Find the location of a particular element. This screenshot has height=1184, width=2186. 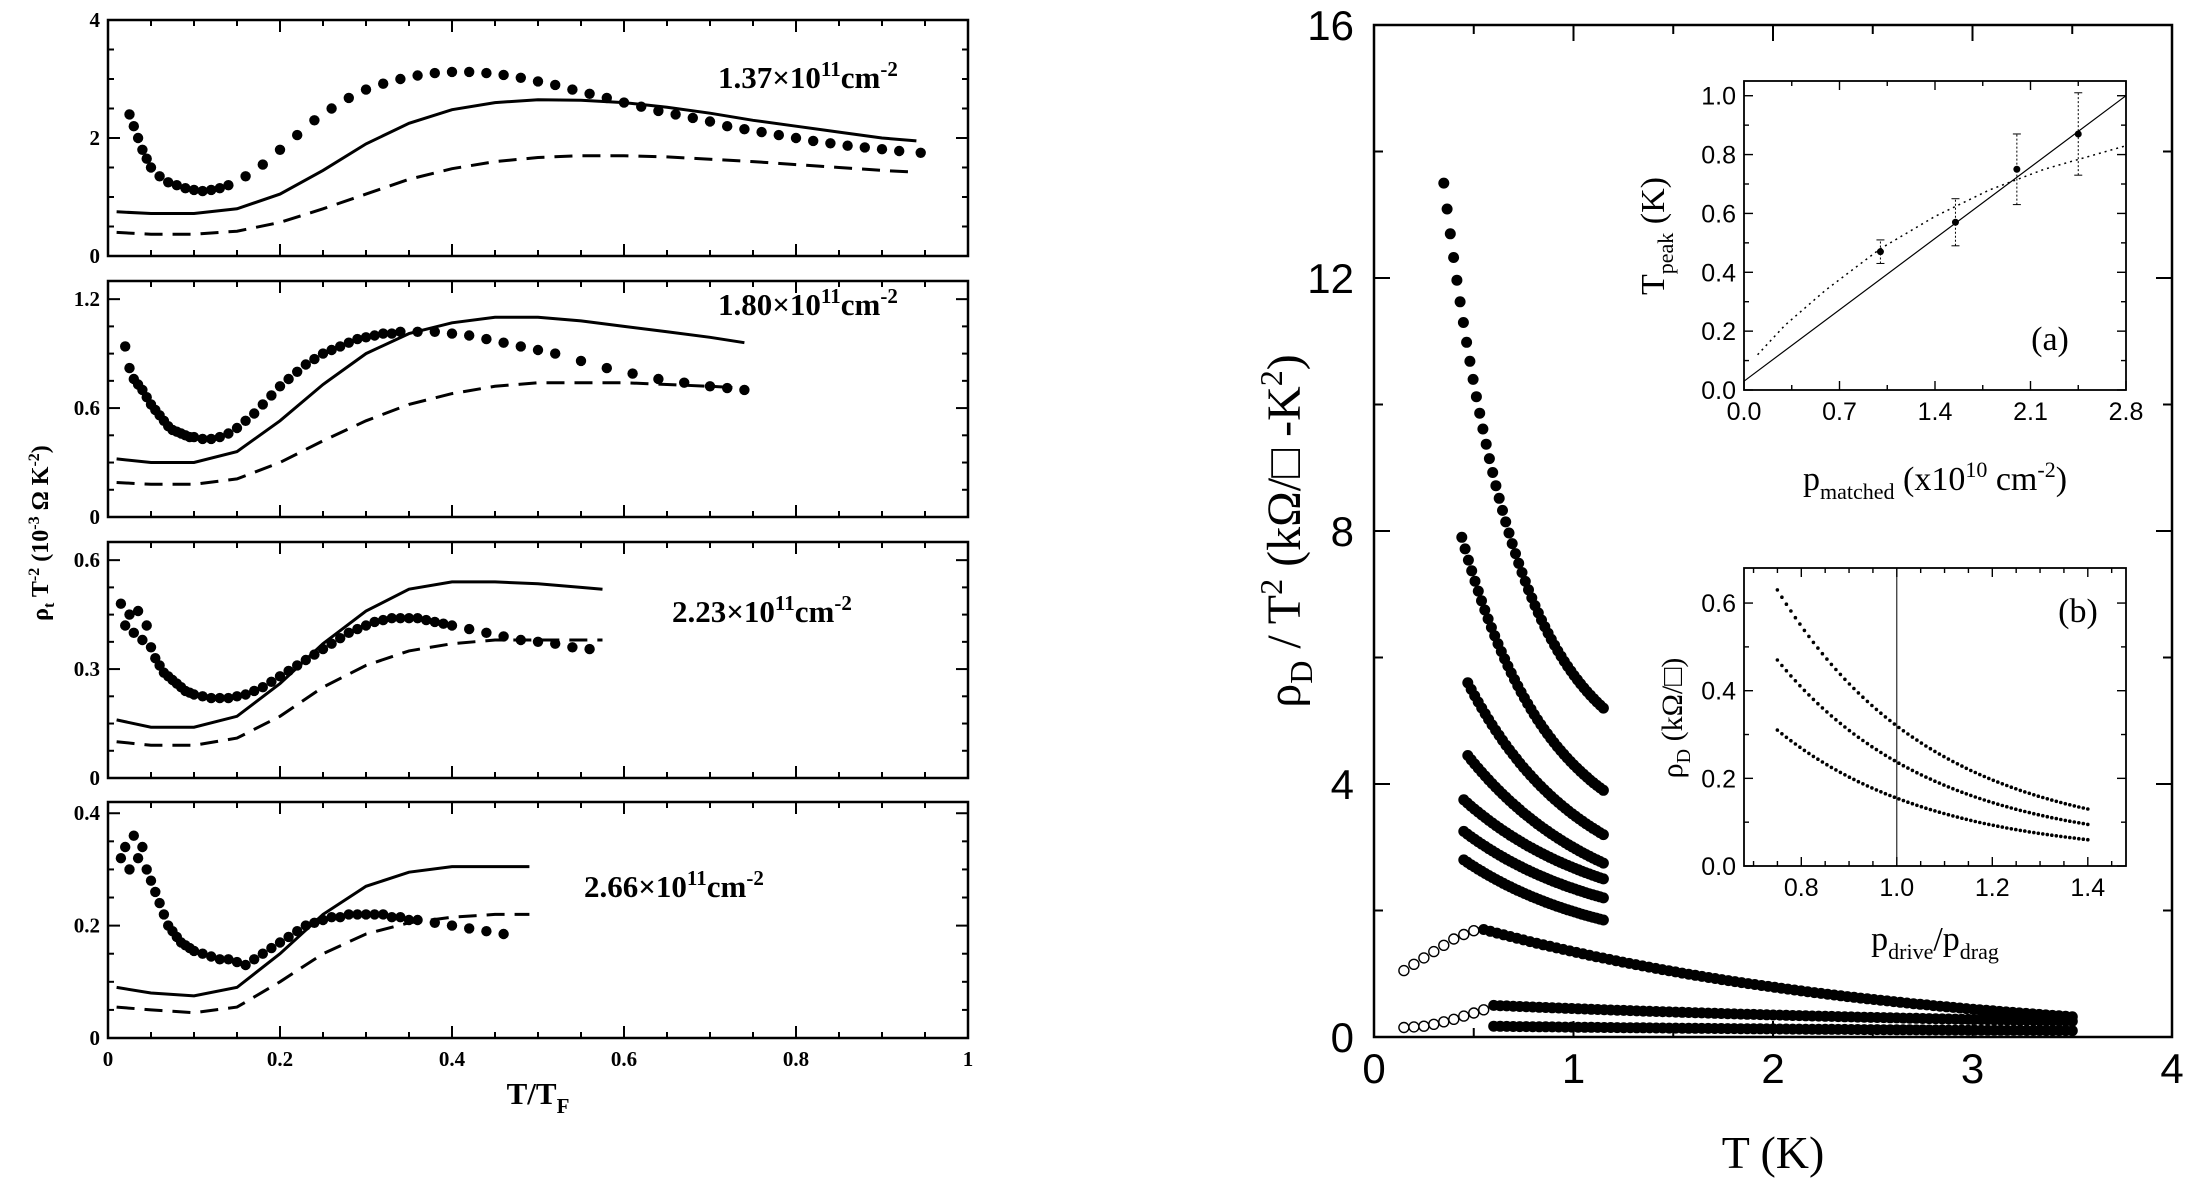

dashed-theory-curve is located at coordinates (359, 692).